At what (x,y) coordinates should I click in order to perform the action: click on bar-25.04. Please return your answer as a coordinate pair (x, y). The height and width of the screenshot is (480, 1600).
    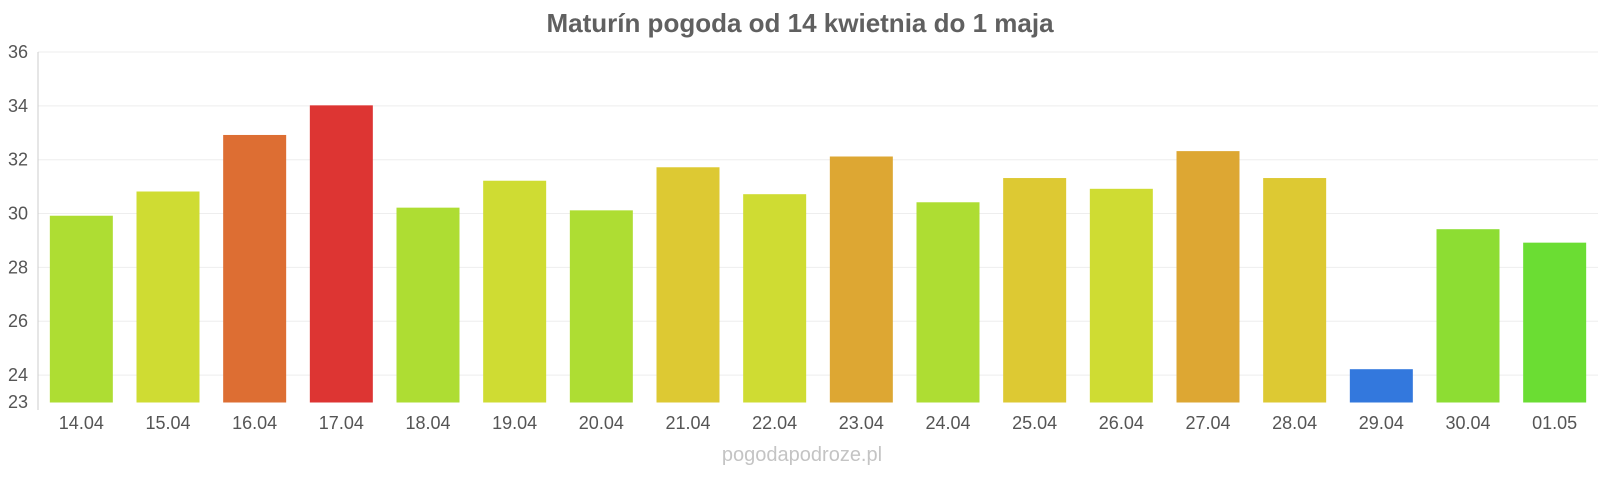
    Looking at the image, I should click on (1035, 290).